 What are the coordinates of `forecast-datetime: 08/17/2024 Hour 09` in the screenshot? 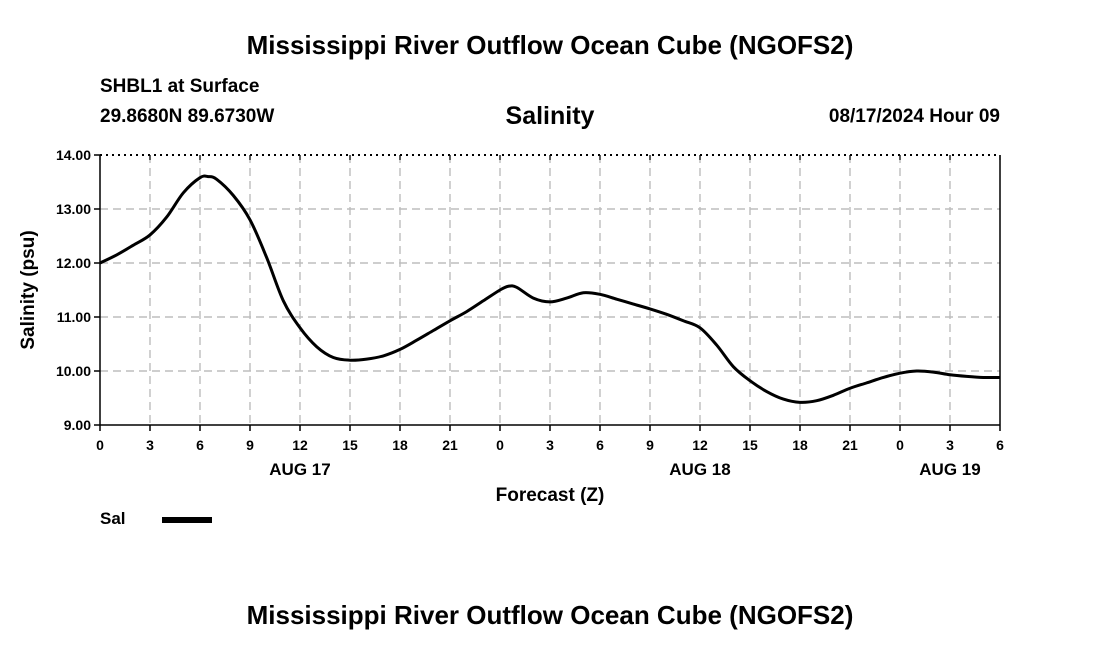 It's located at (914, 116).